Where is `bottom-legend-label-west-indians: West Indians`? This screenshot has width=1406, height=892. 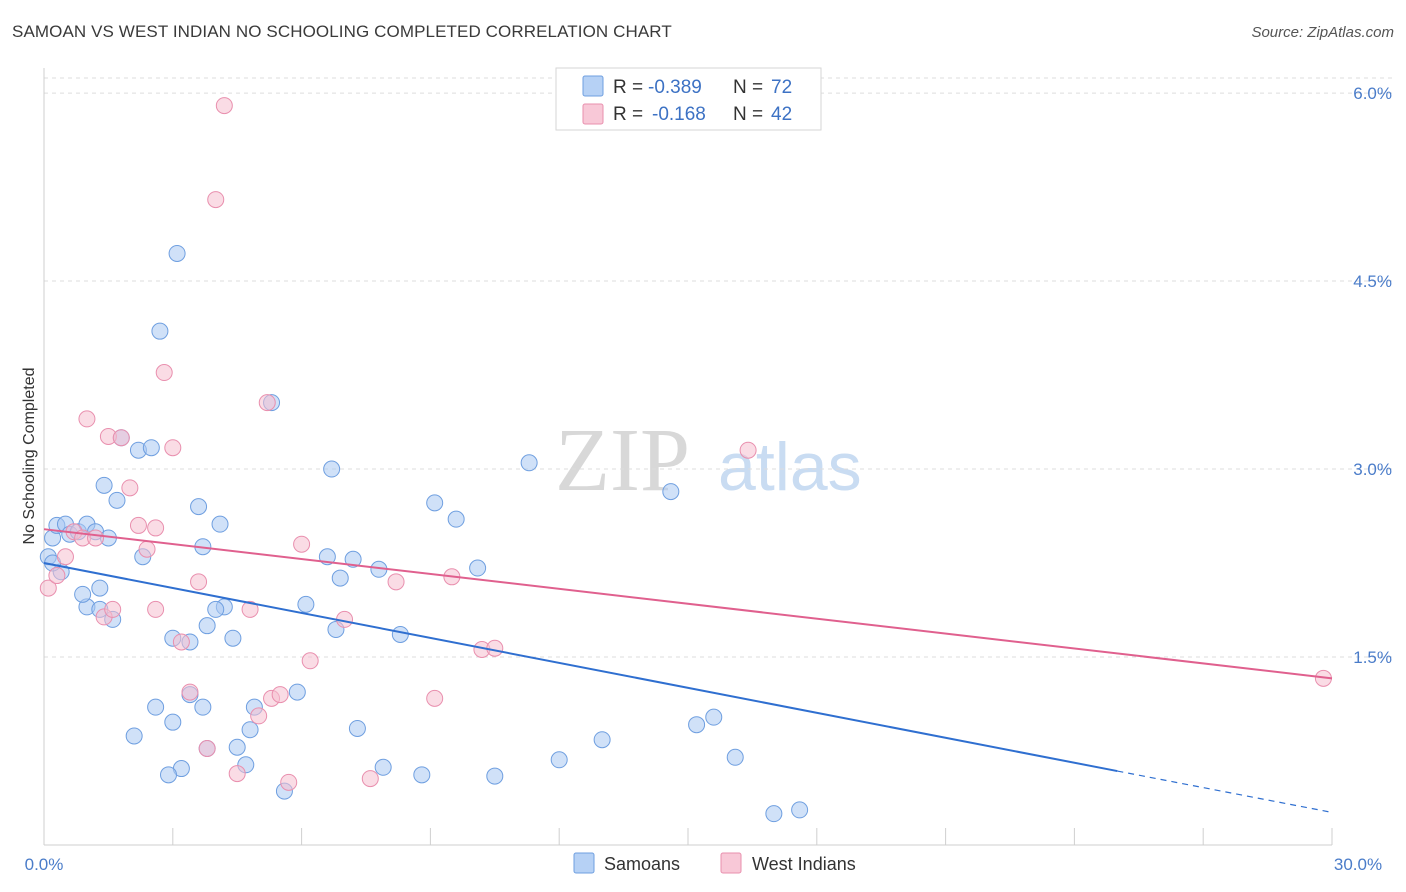 bottom-legend-label-west-indians: West Indians is located at coordinates (804, 864).